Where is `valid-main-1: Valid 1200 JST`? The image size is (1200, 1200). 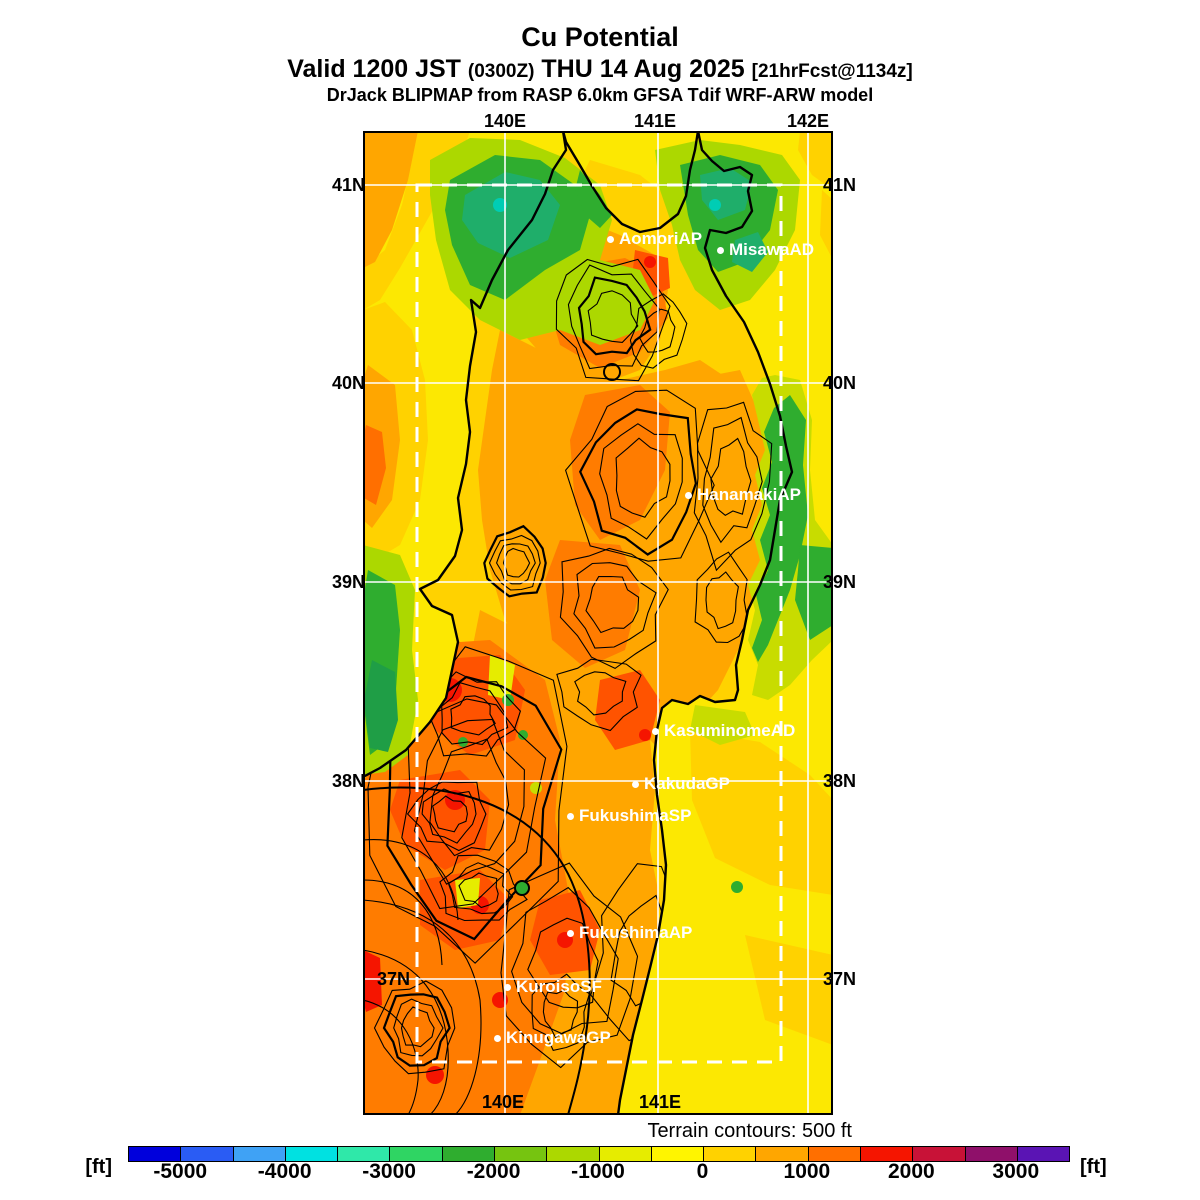
valid-main-1: Valid 1200 JST is located at coordinates (377, 69).